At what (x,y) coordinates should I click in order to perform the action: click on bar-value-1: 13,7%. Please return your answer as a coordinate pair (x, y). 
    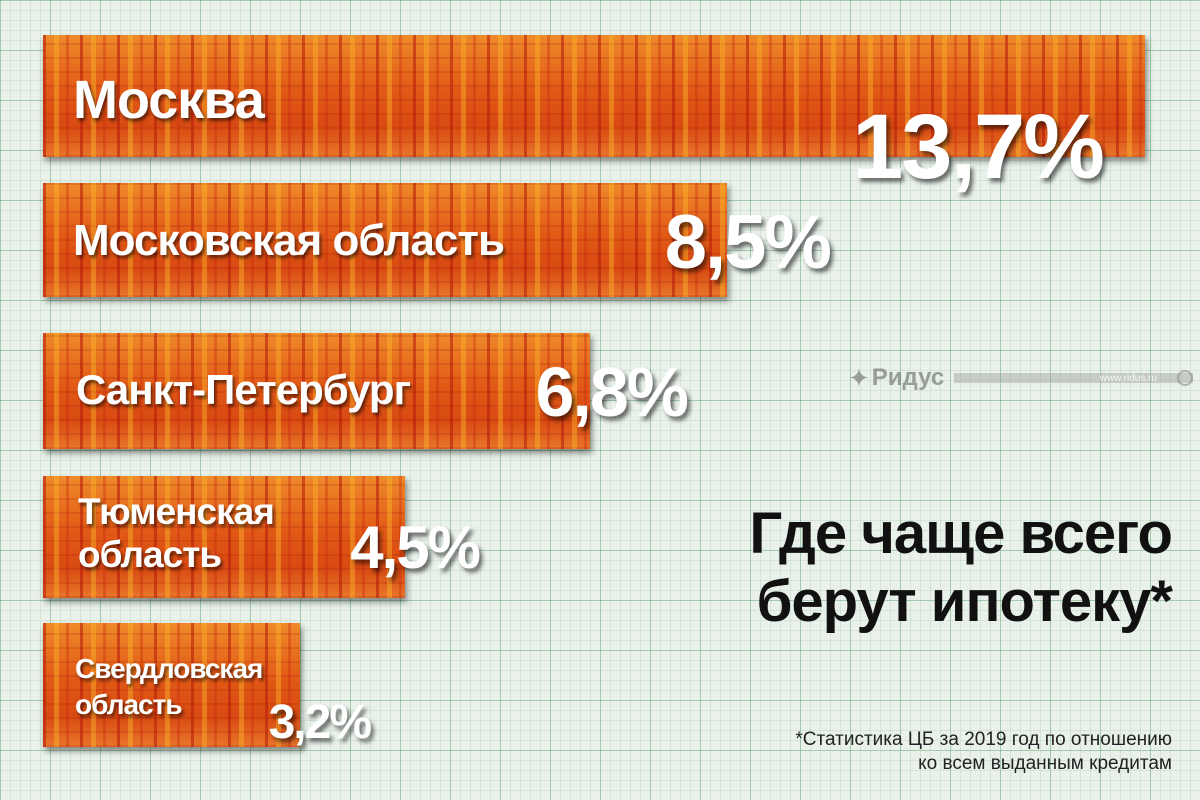
    Looking at the image, I should click on (978, 147).